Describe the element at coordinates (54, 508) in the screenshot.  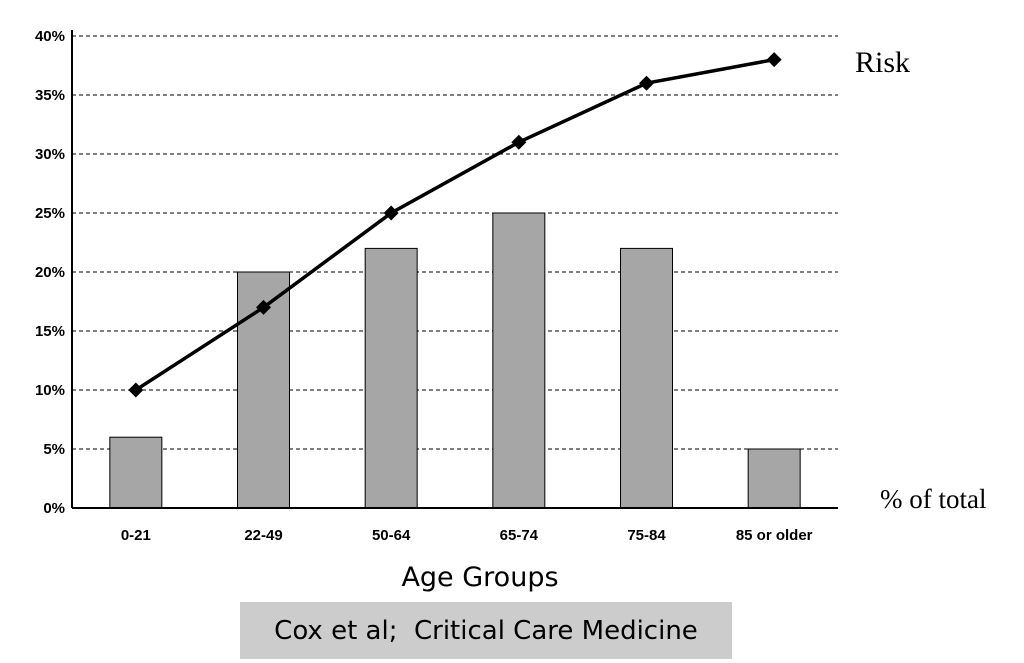
I see `y-tick-label: 0%` at that location.